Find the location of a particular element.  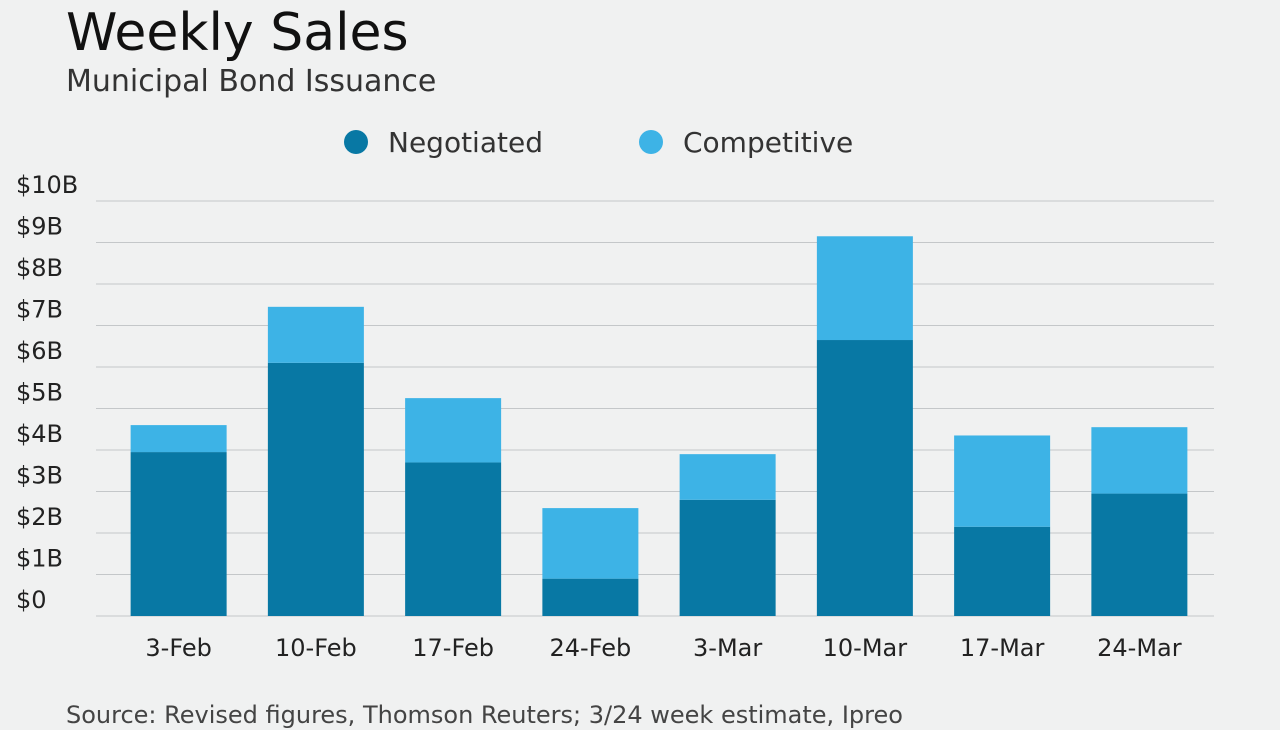

legend-dot-competitive is located at coordinates (650, 142).